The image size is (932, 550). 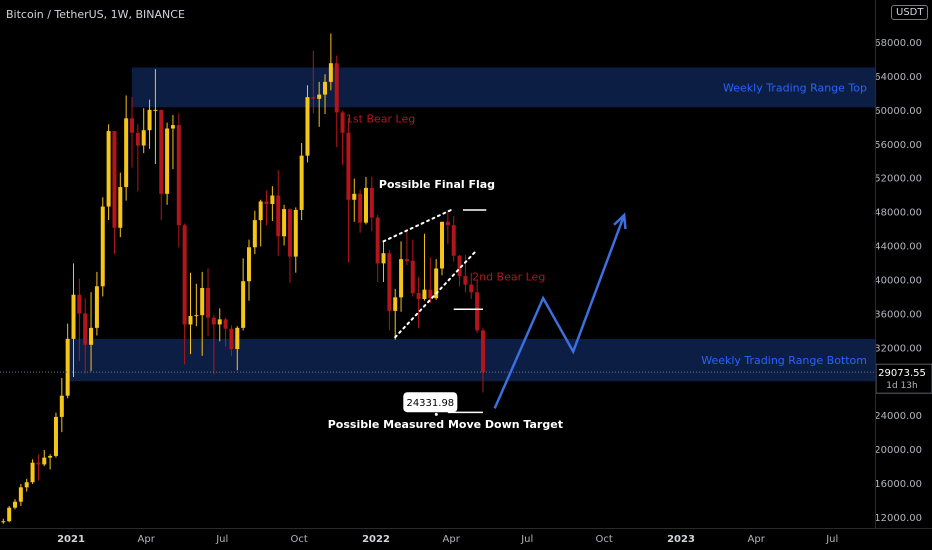 What do you see at coordinates (898, 348) in the screenshot?
I see `price-tick-label: 32000.00` at bounding box center [898, 348].